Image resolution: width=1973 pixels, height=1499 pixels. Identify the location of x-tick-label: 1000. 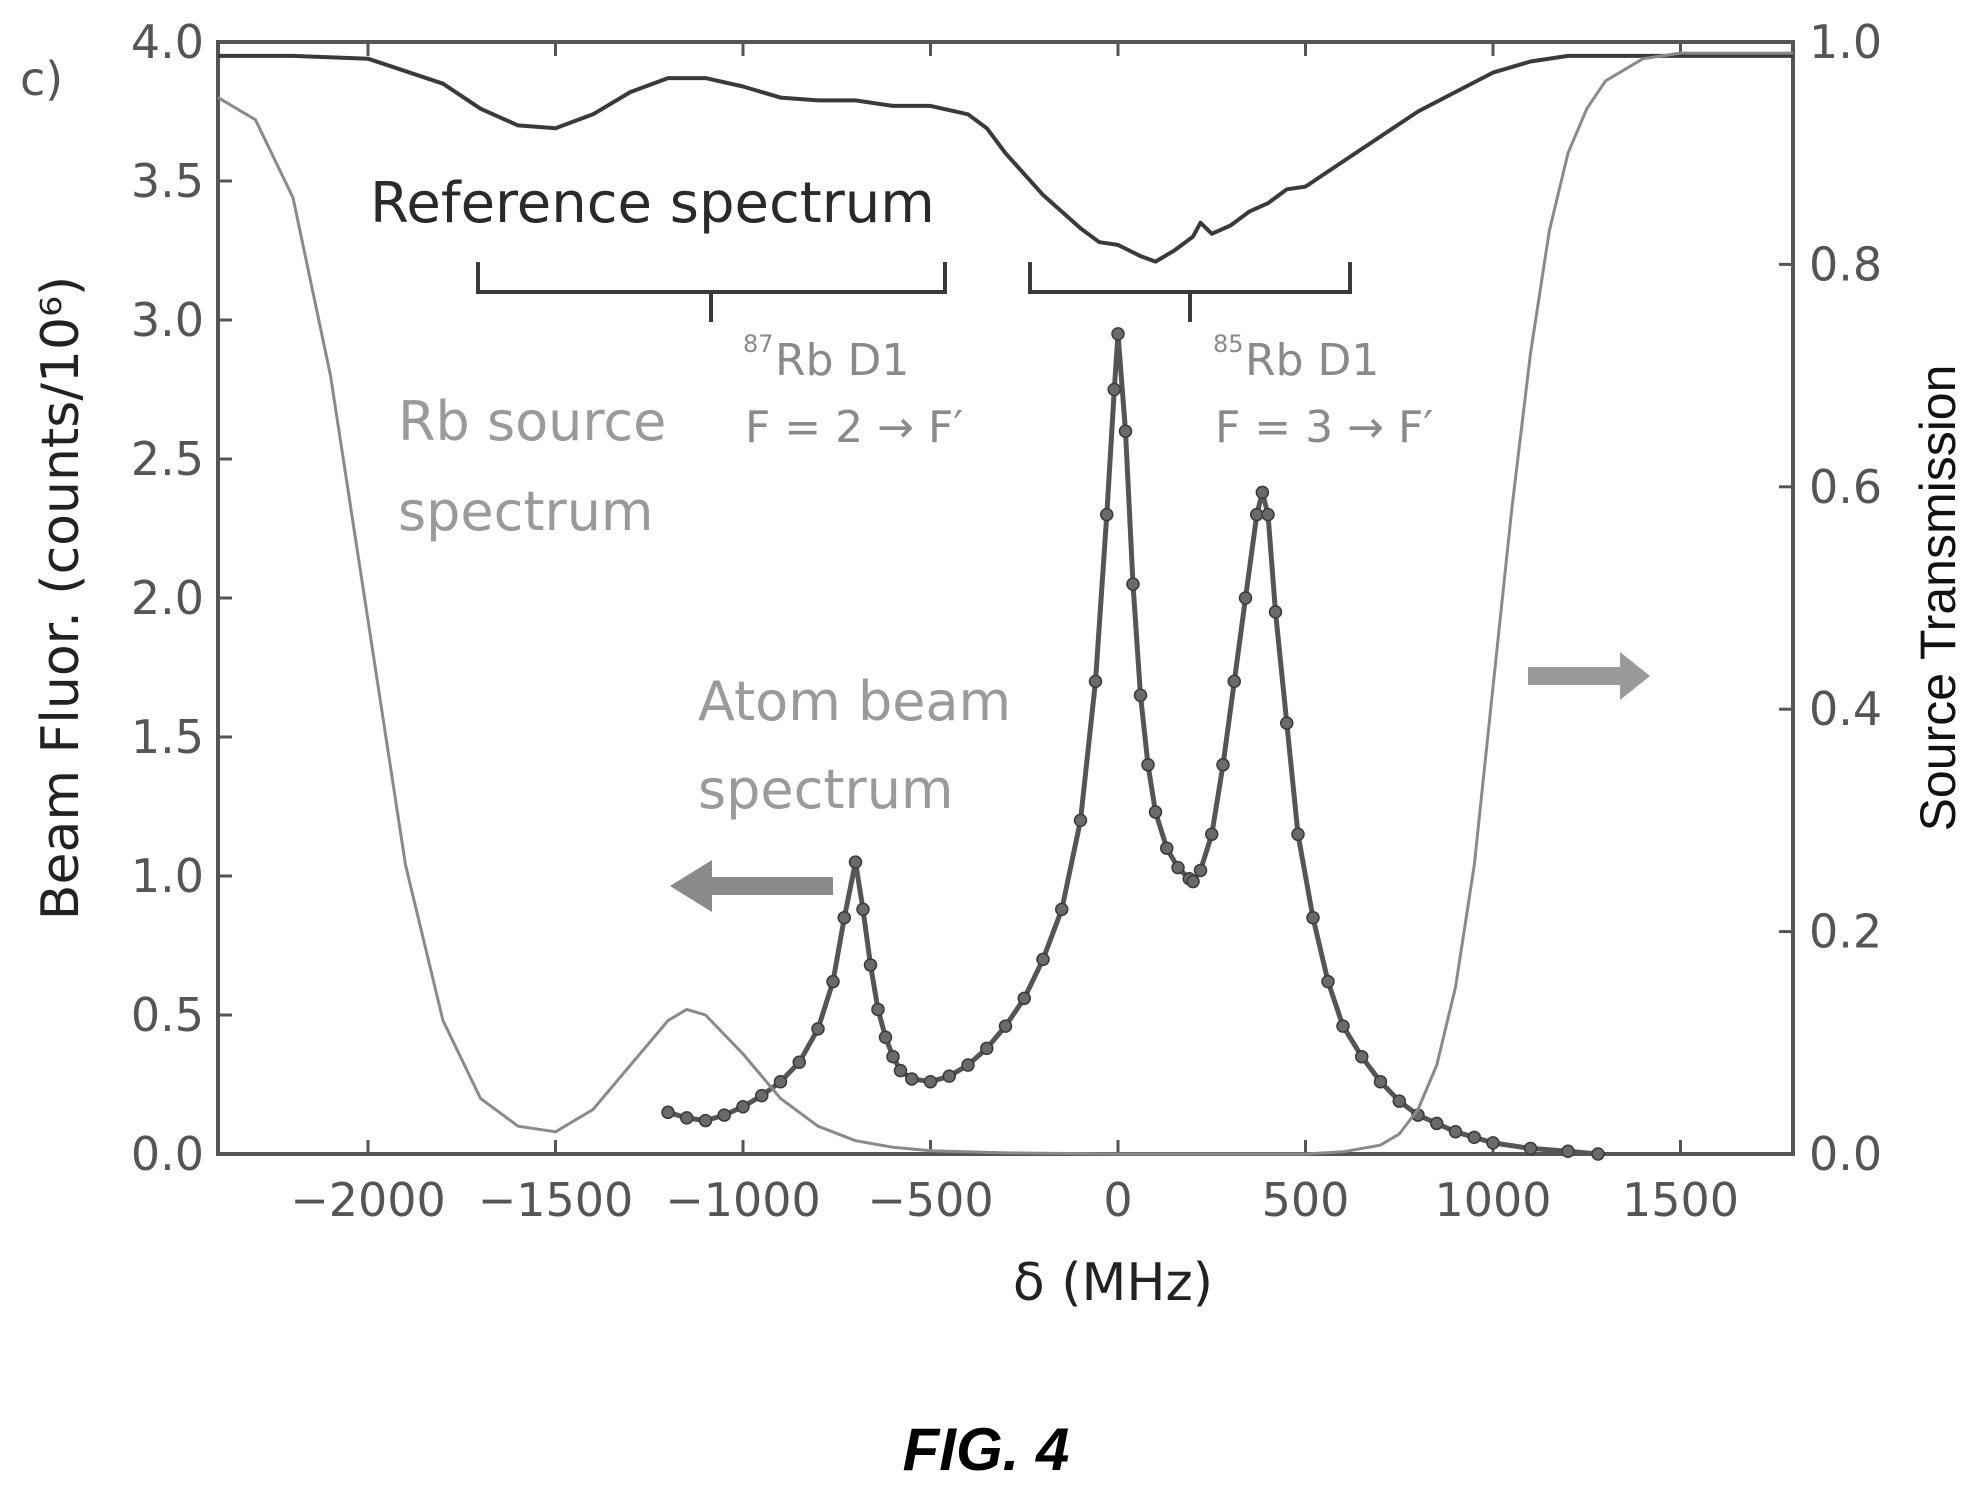
(1492, 1200).